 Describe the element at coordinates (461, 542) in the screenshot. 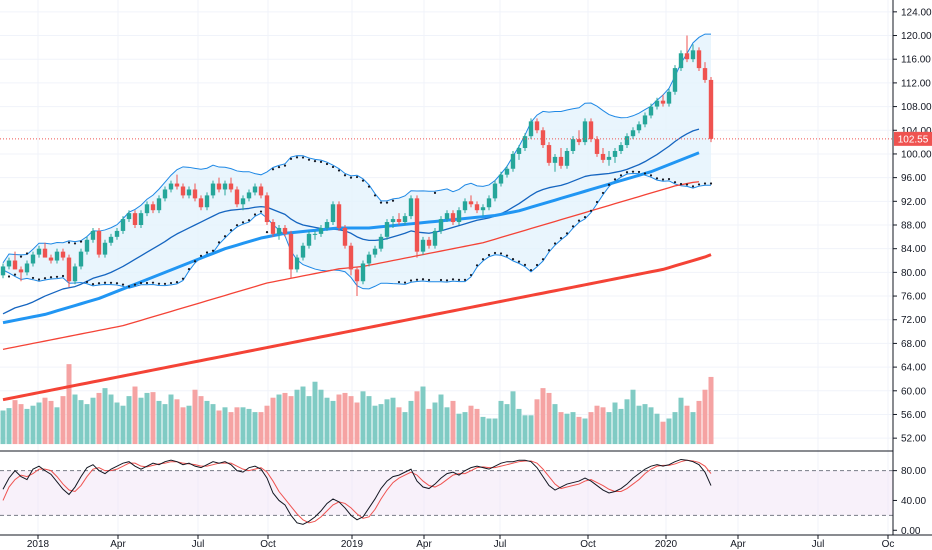

I see `time-axis: 2018 Apr Jul Oct 2019 Apr Jul Oct 2020 Apr Jul Oc` at that location.